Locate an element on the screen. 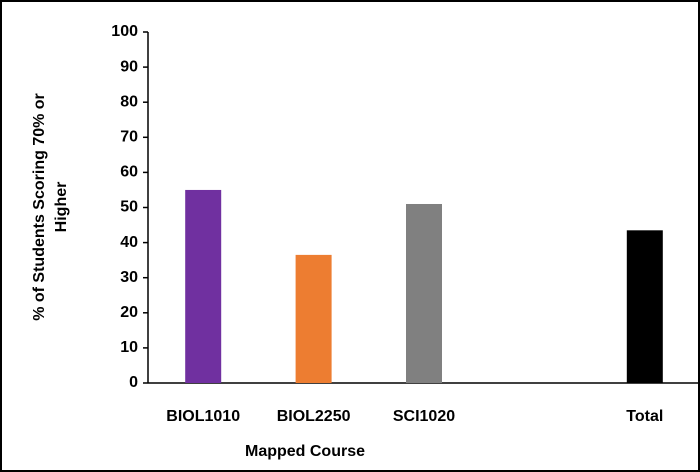  y-tick-label: 0 is located at coordinates (133, 382).